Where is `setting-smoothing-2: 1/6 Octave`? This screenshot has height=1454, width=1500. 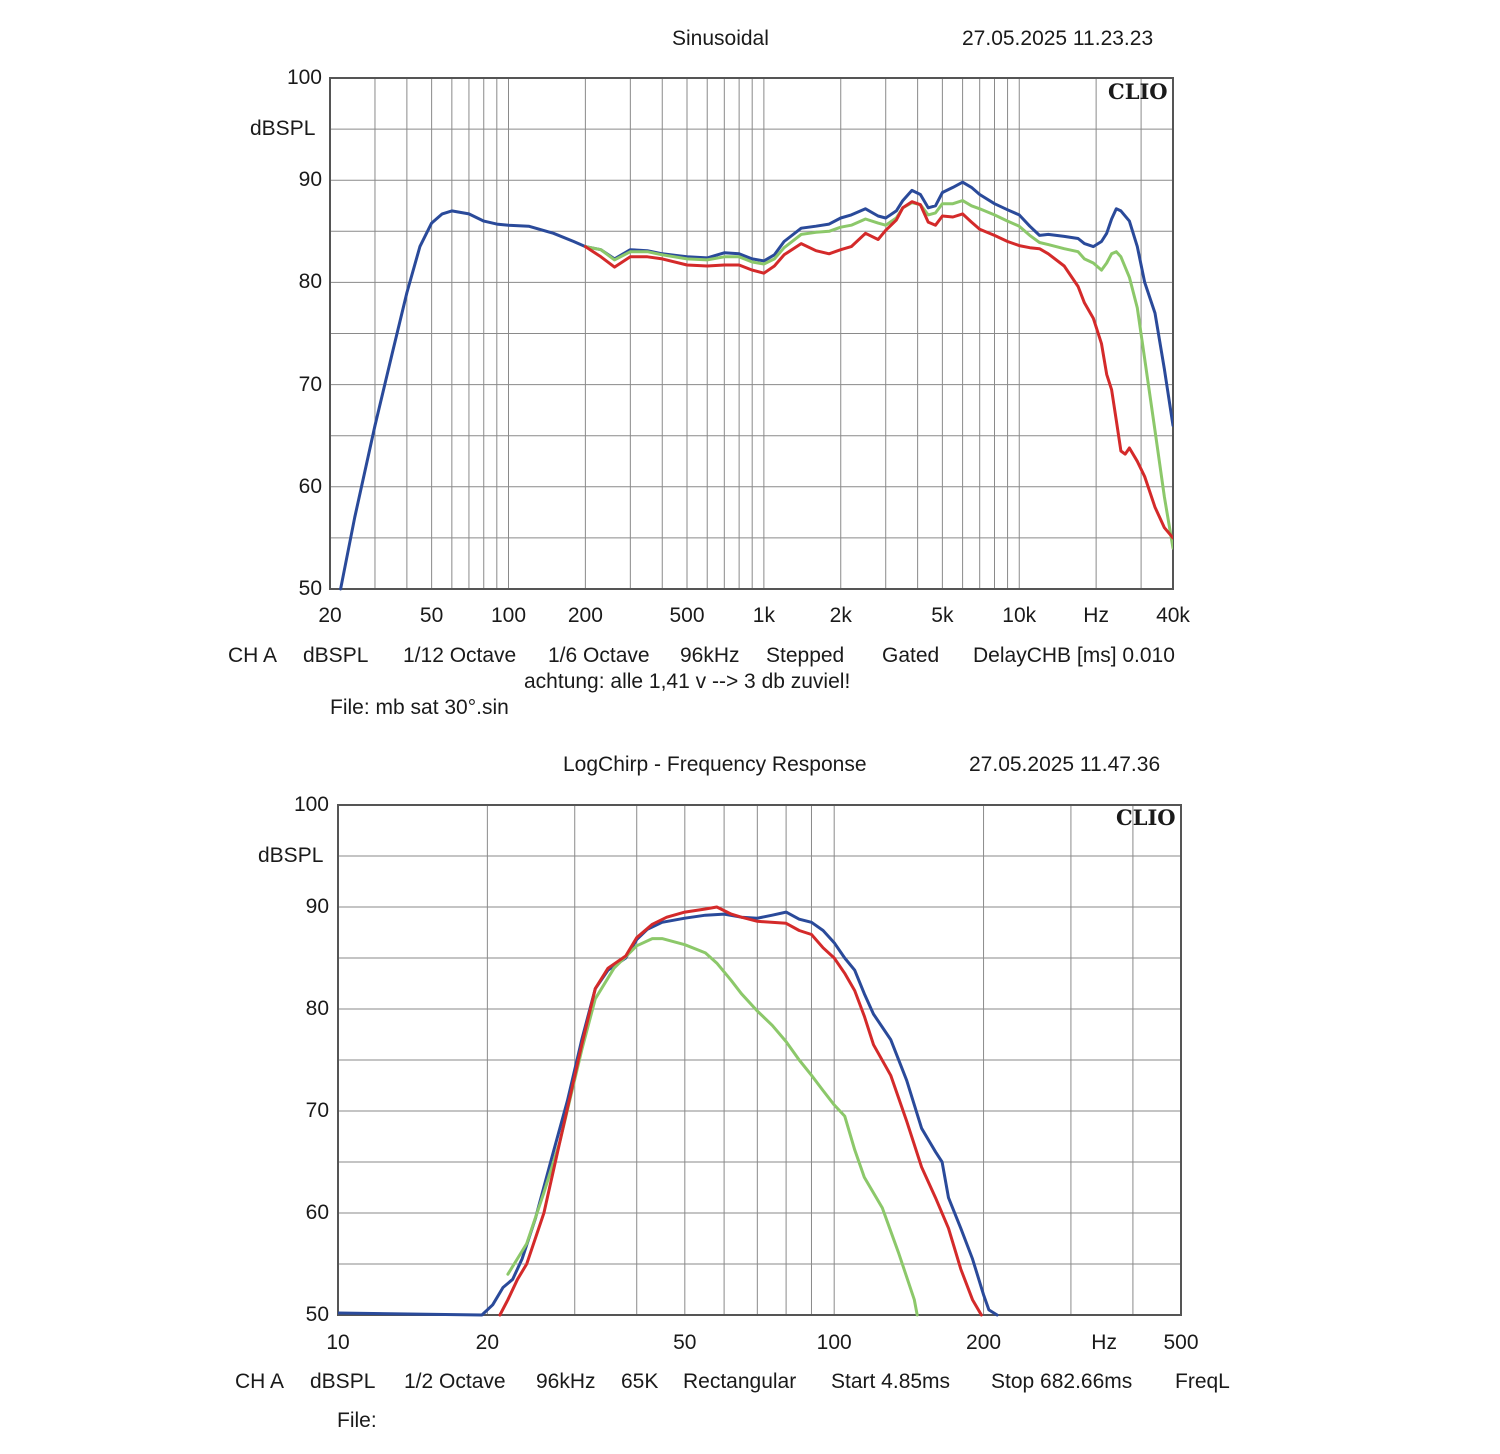
setting-smoothing-2: 1/6 Octave is located at coordinates (599, 655).